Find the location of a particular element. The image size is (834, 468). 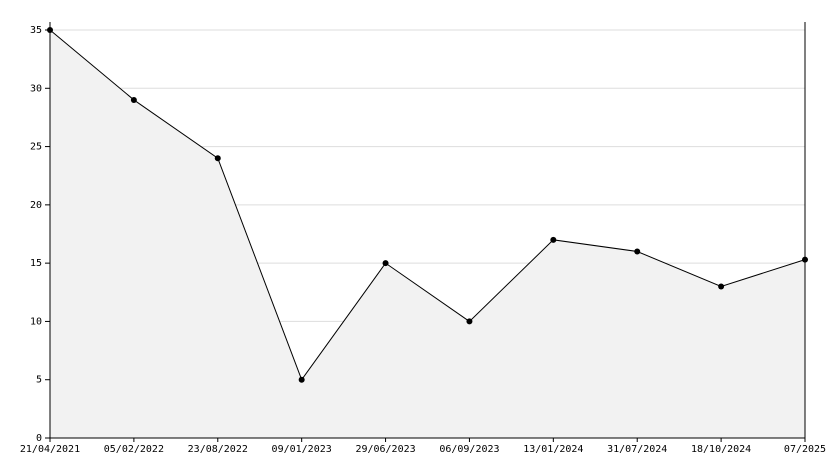

y-tick-label: 25 is located at coordinates (36, 147).